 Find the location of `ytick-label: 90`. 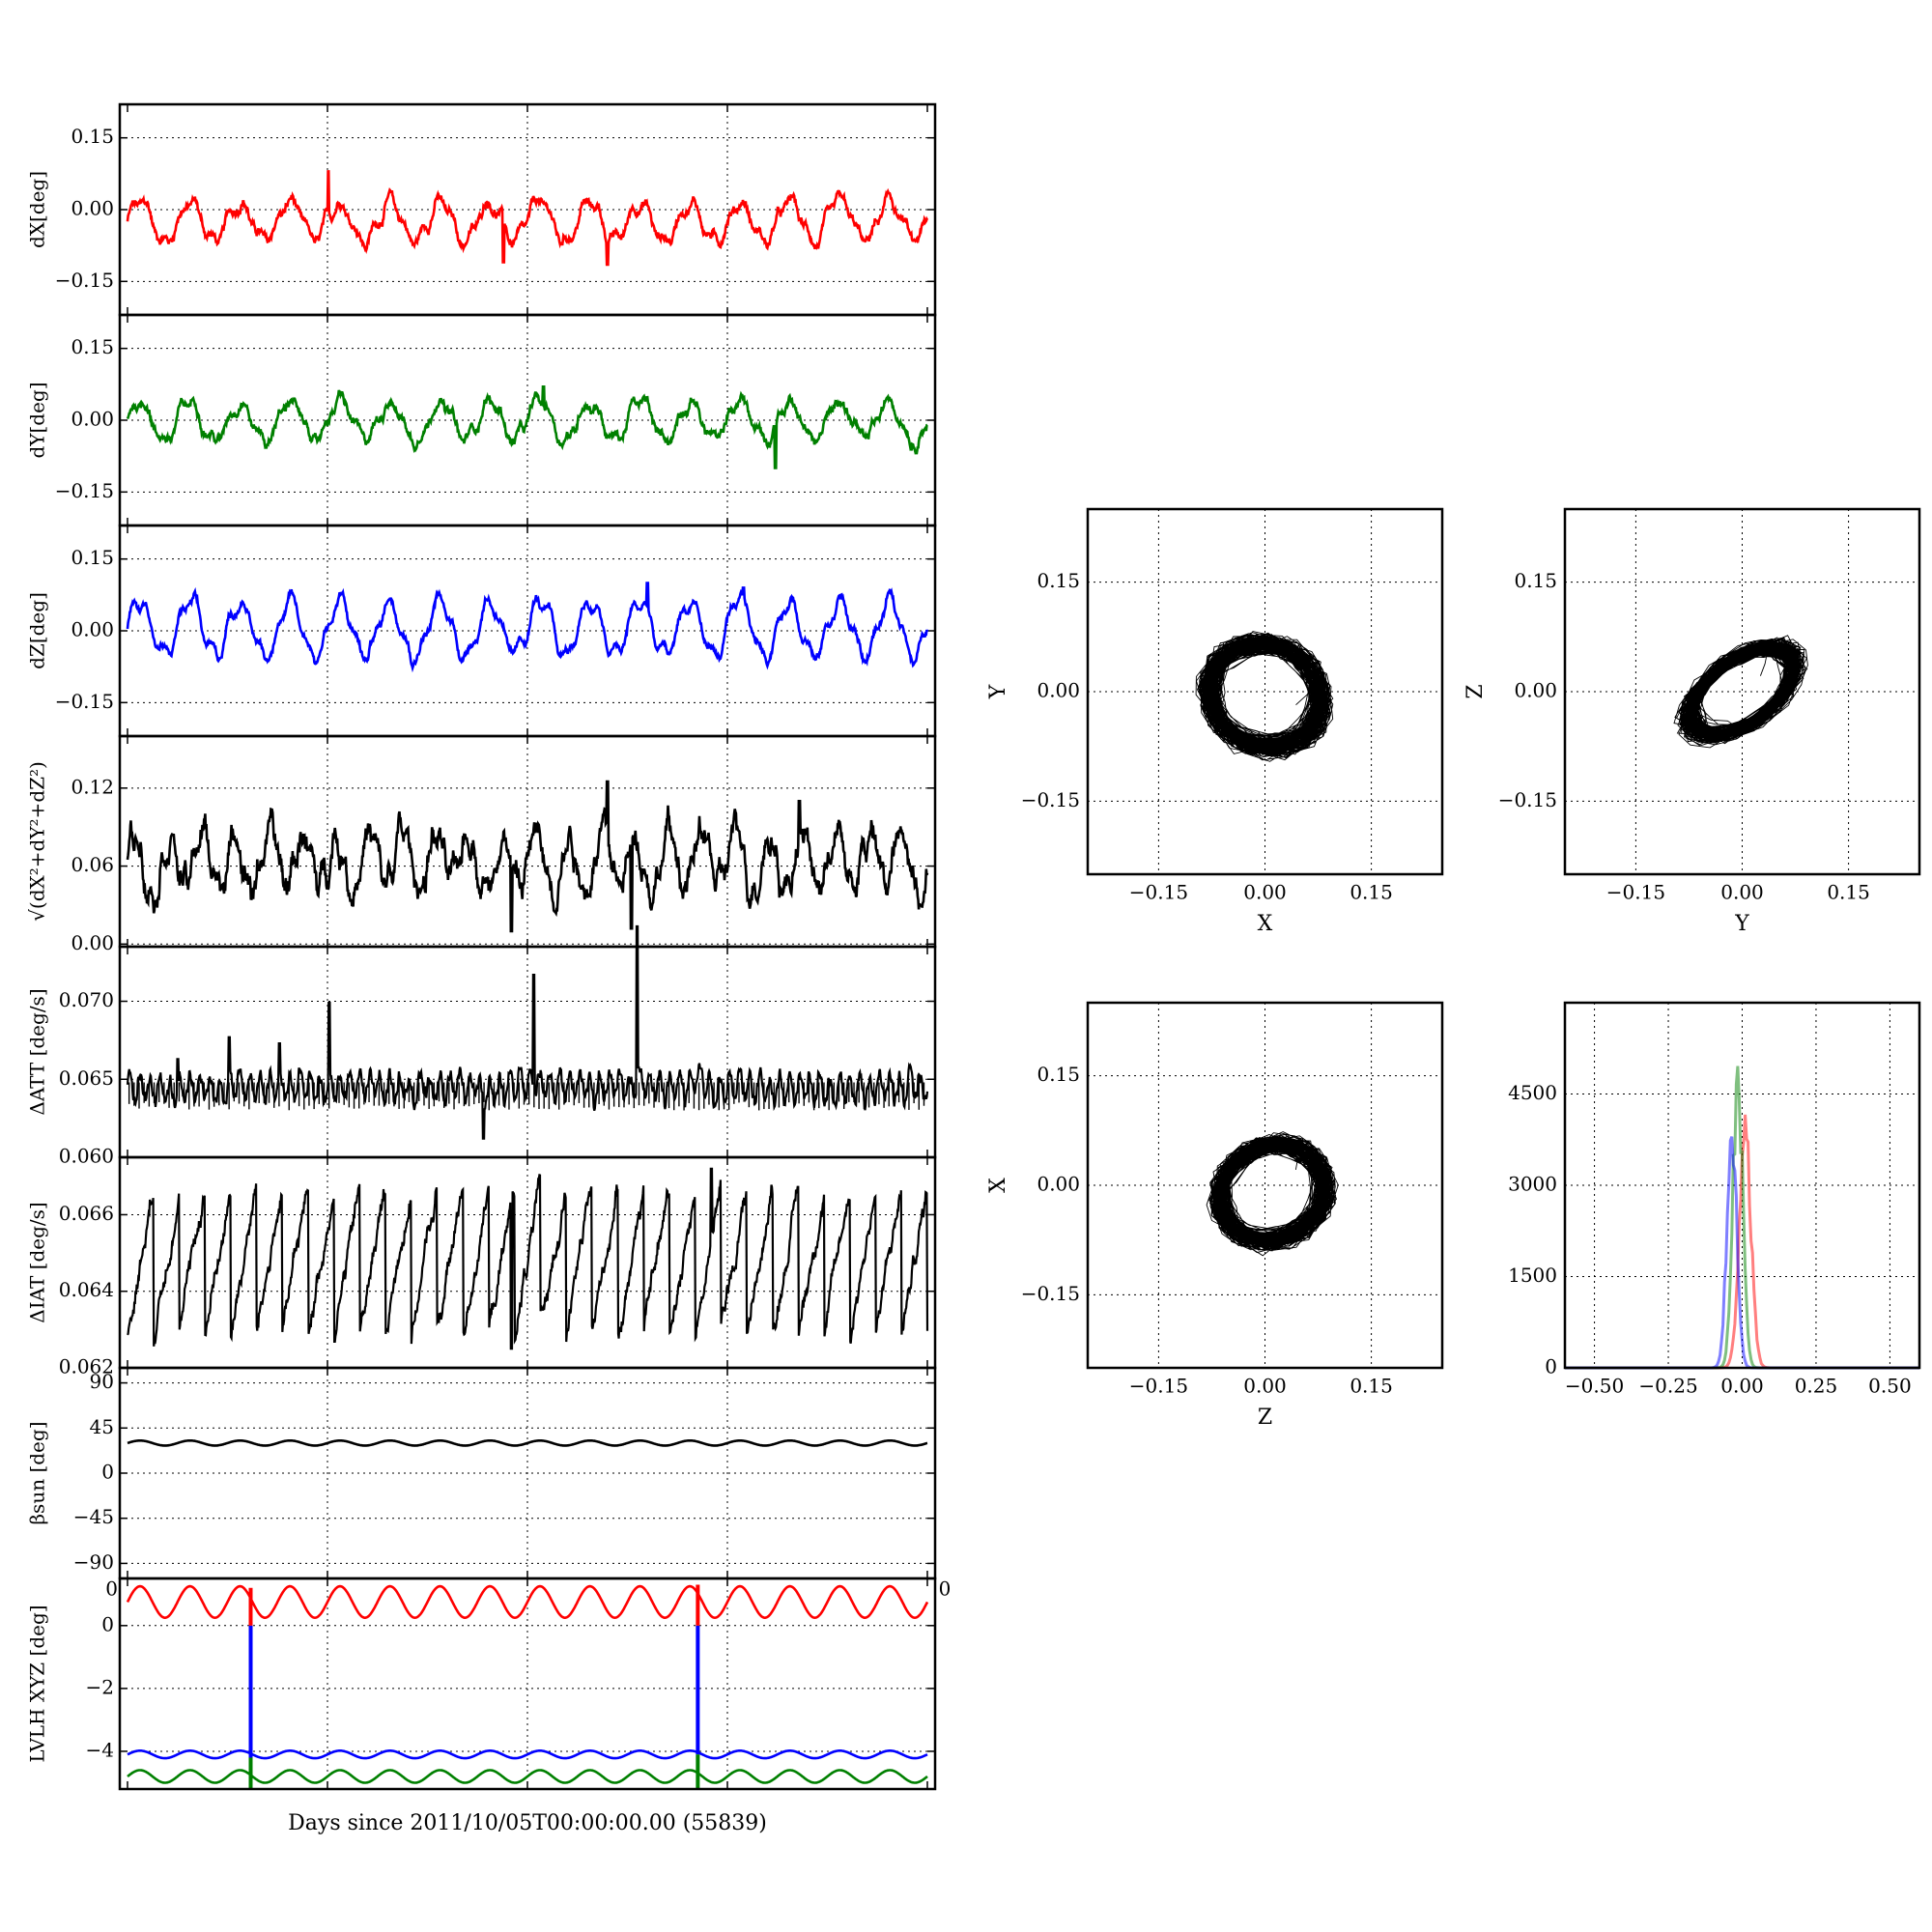

ytick-label: 90 is located at coordinates (102, 1381).